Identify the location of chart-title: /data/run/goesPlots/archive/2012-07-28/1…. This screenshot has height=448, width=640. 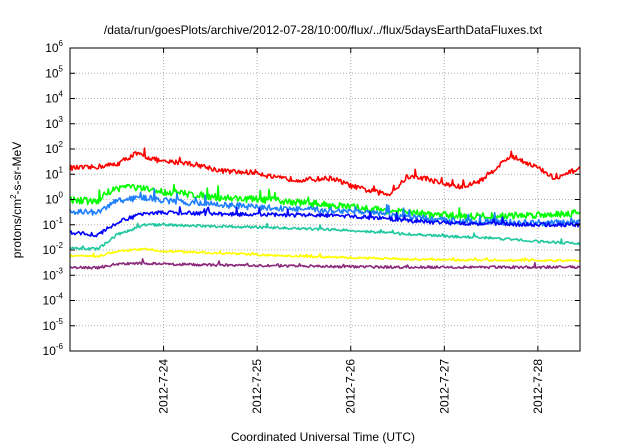
(323, 30).